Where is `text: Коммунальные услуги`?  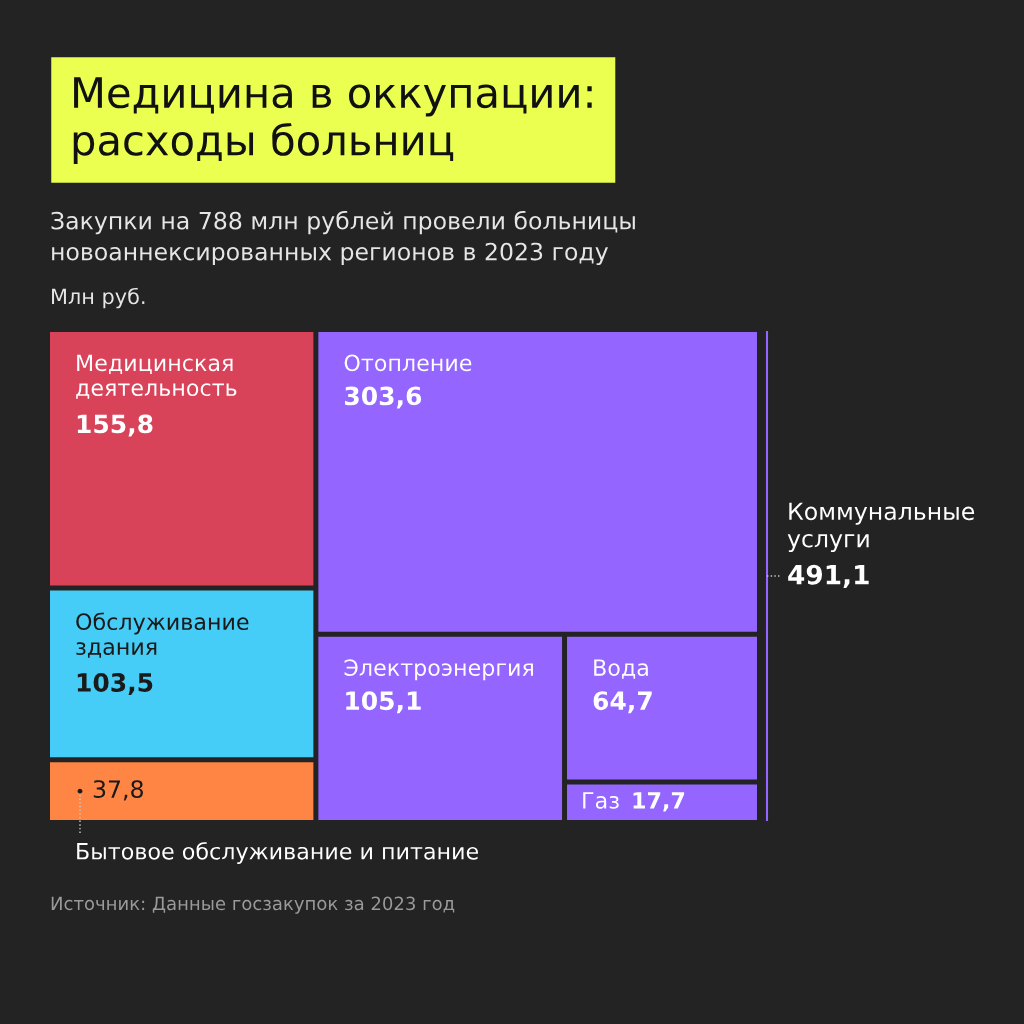 text: Коммунальные услуги is located at coordinates (881, 527).